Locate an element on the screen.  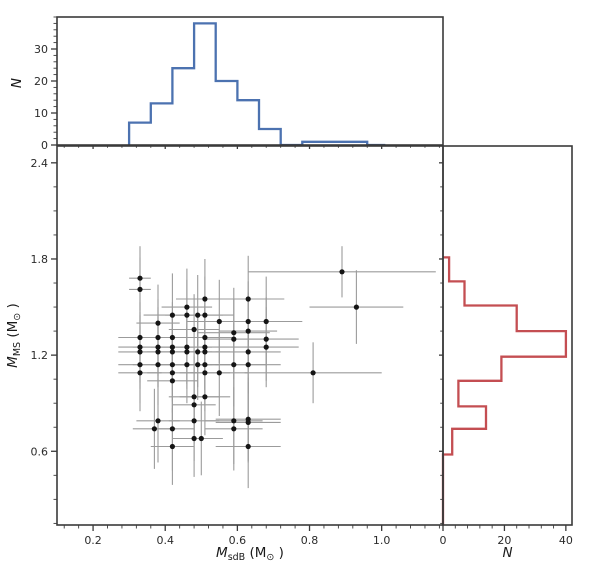
top-n-axis-tick-label: 10 is located at coordinates (41, 113).